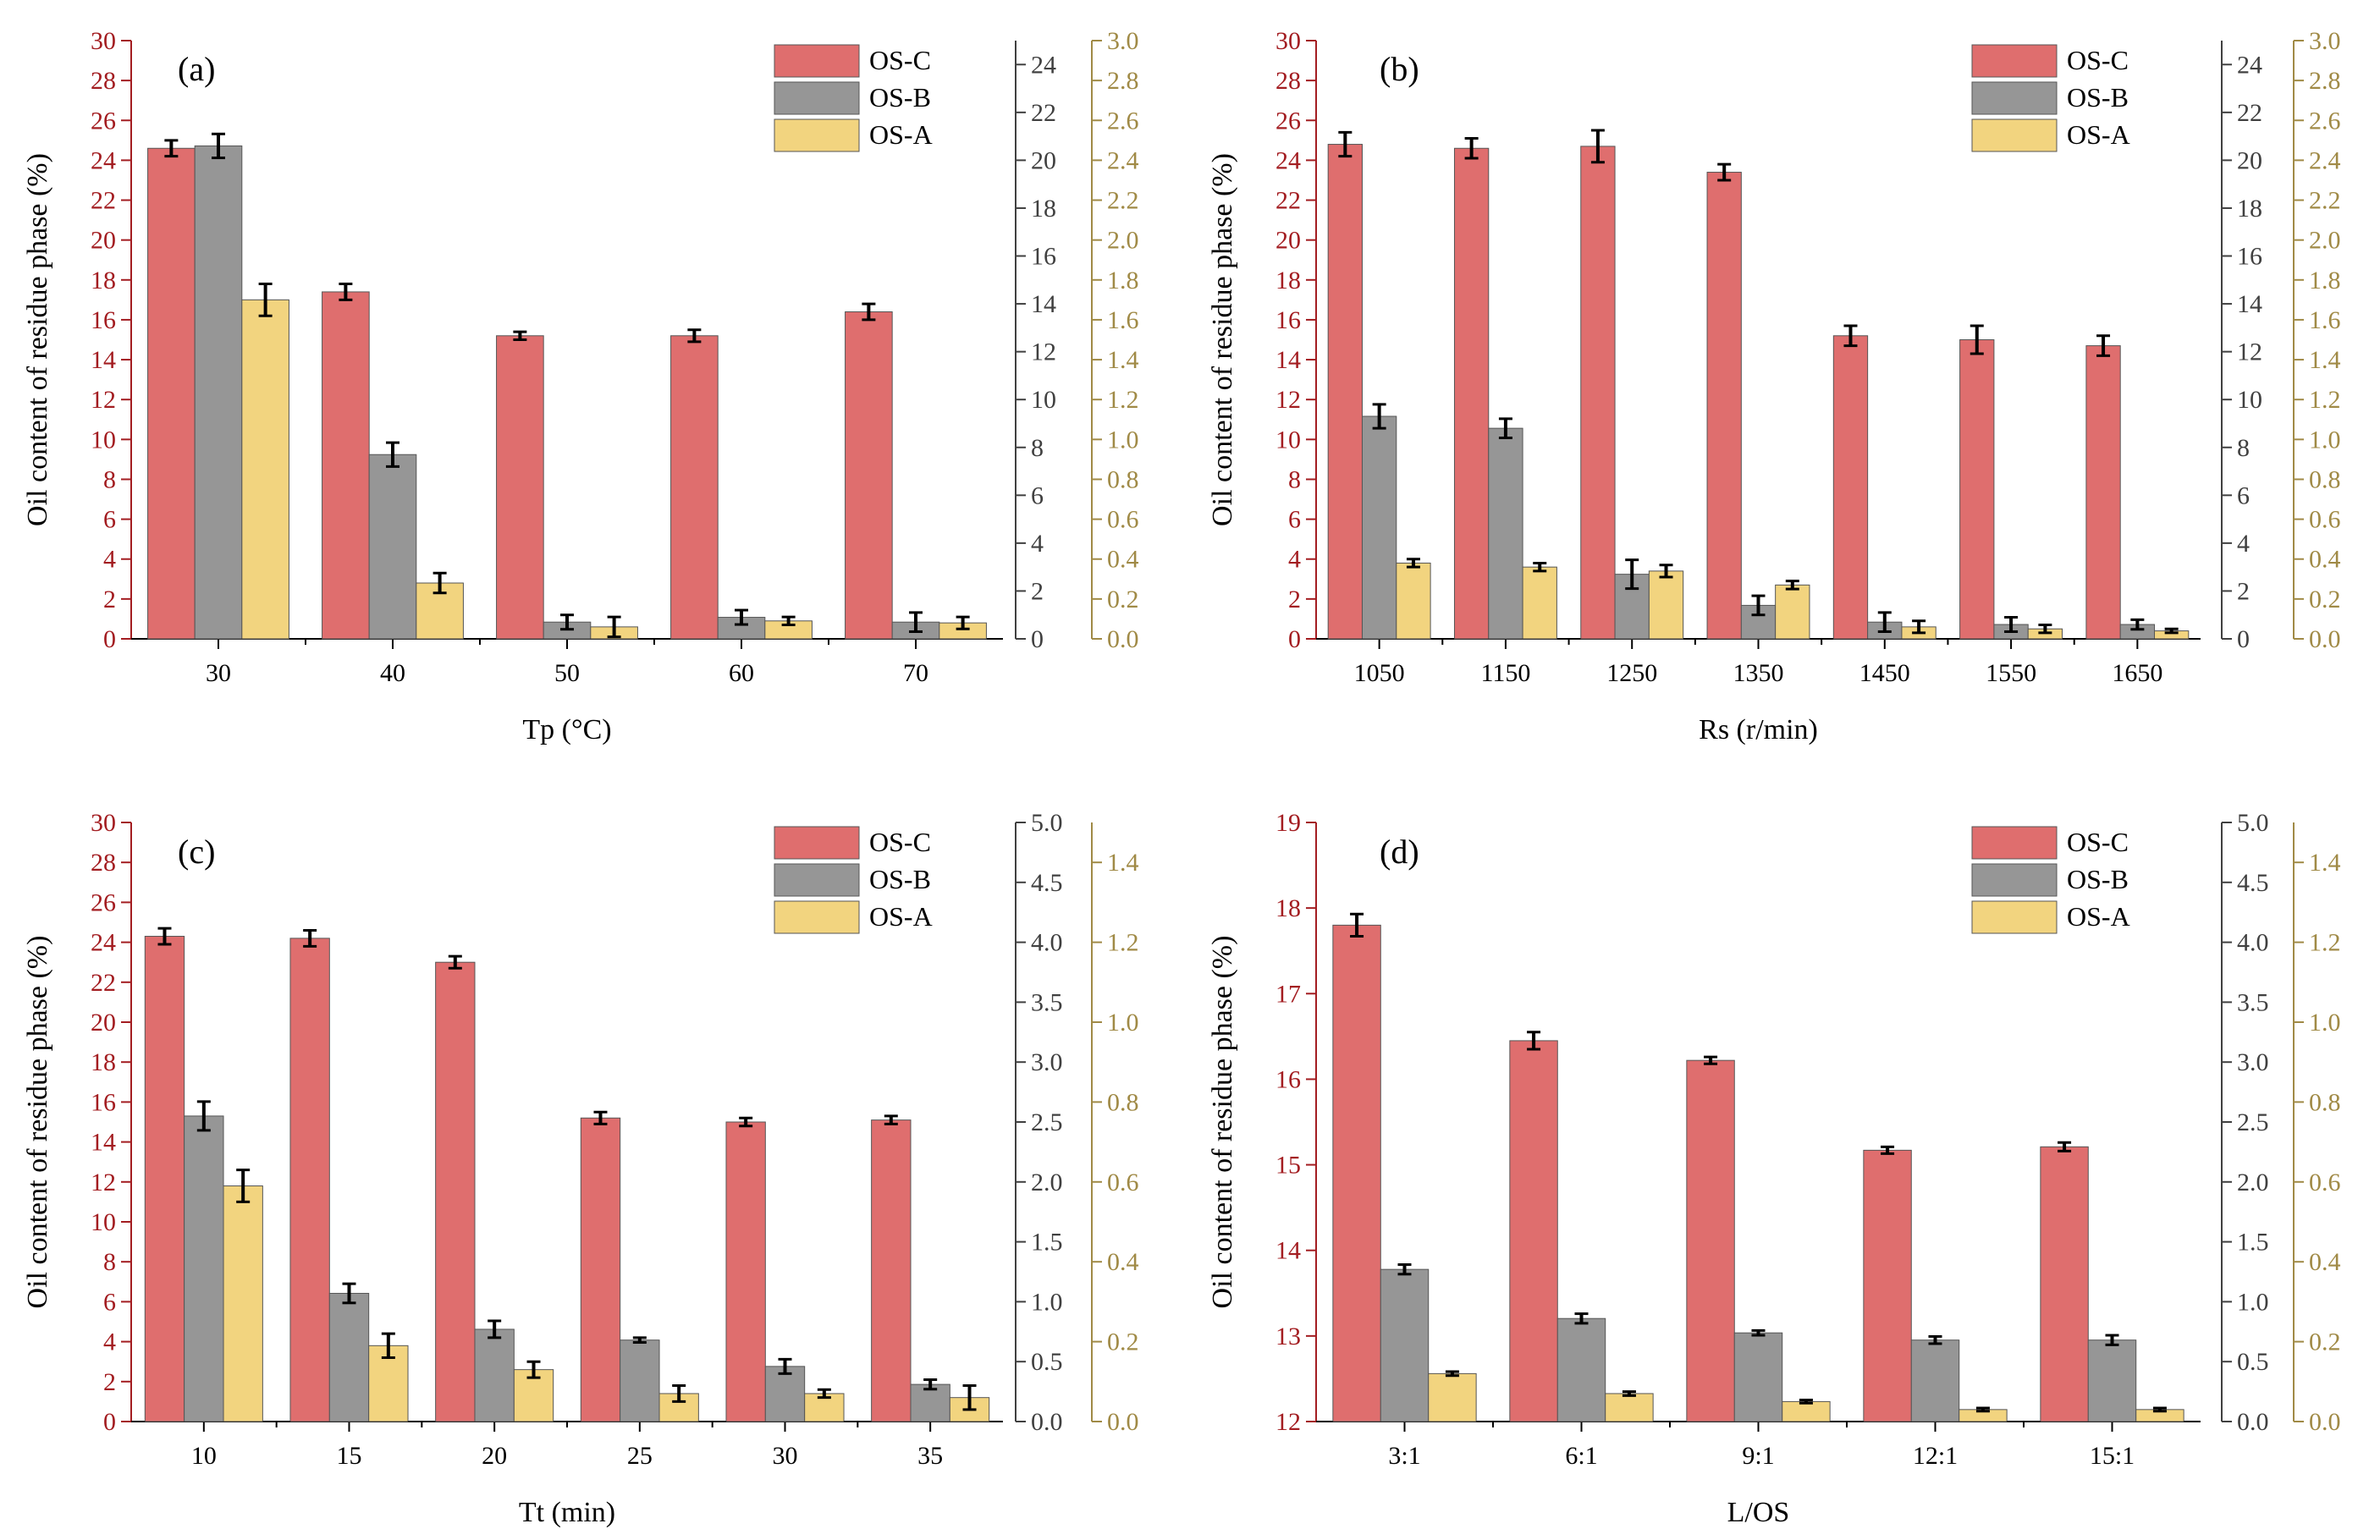 The image size is (2380, 1540). I want to click on mid-tick-label: 0.5, so click(2253, 1362).